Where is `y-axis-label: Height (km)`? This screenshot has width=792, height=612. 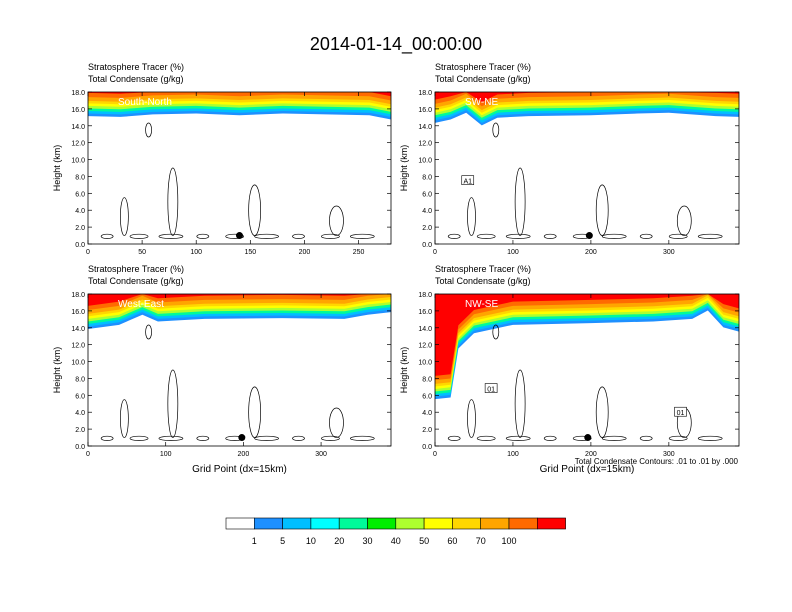
y-axis-label: Height (km) is located at coordinates (404, 370).